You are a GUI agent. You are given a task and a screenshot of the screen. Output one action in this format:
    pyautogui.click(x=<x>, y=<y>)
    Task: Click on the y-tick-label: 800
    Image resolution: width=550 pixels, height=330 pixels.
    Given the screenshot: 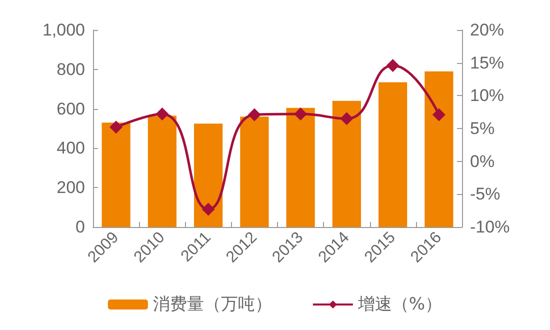 What is the action you would take?
    pyautogui.click(x=70, y=69)
    